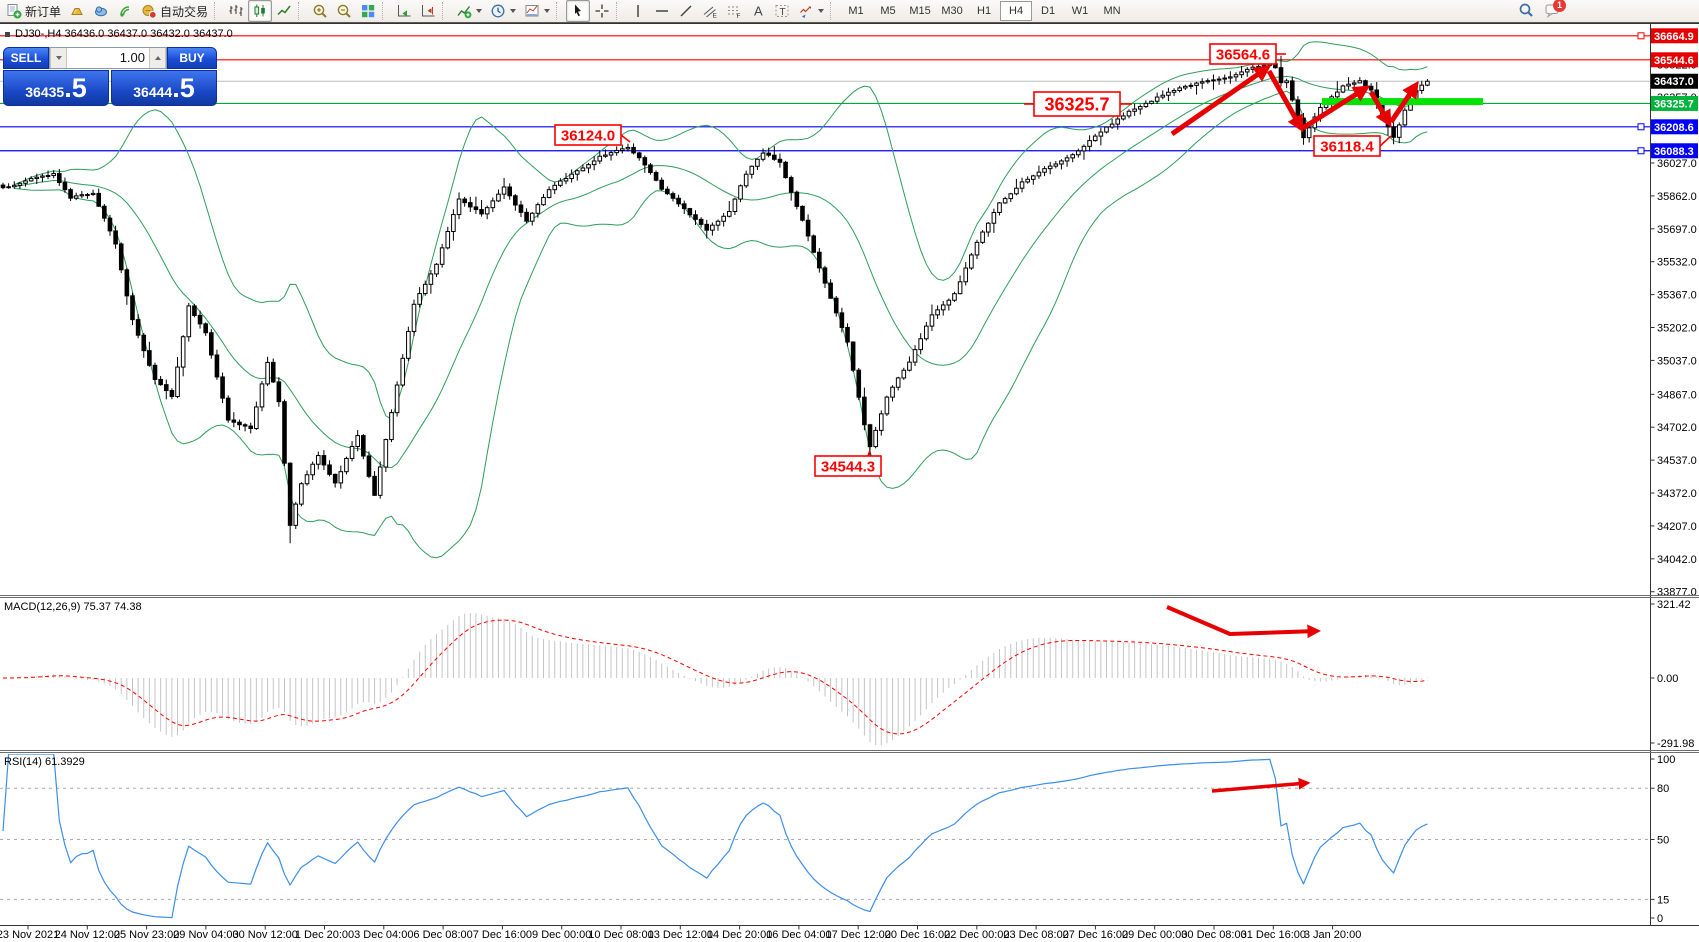 The image size is (1699, 942). I want to click on tile-windows-button, so click(368, 11).